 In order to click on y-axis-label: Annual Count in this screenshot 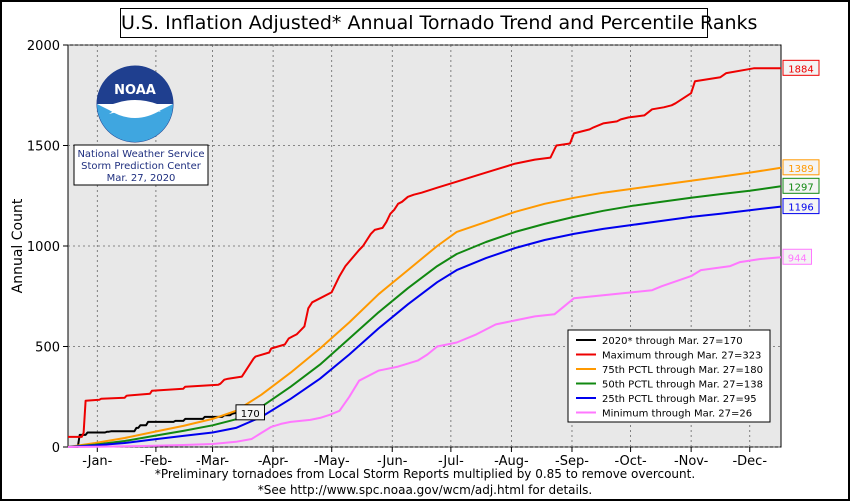, I will do `click(18, 245)`.